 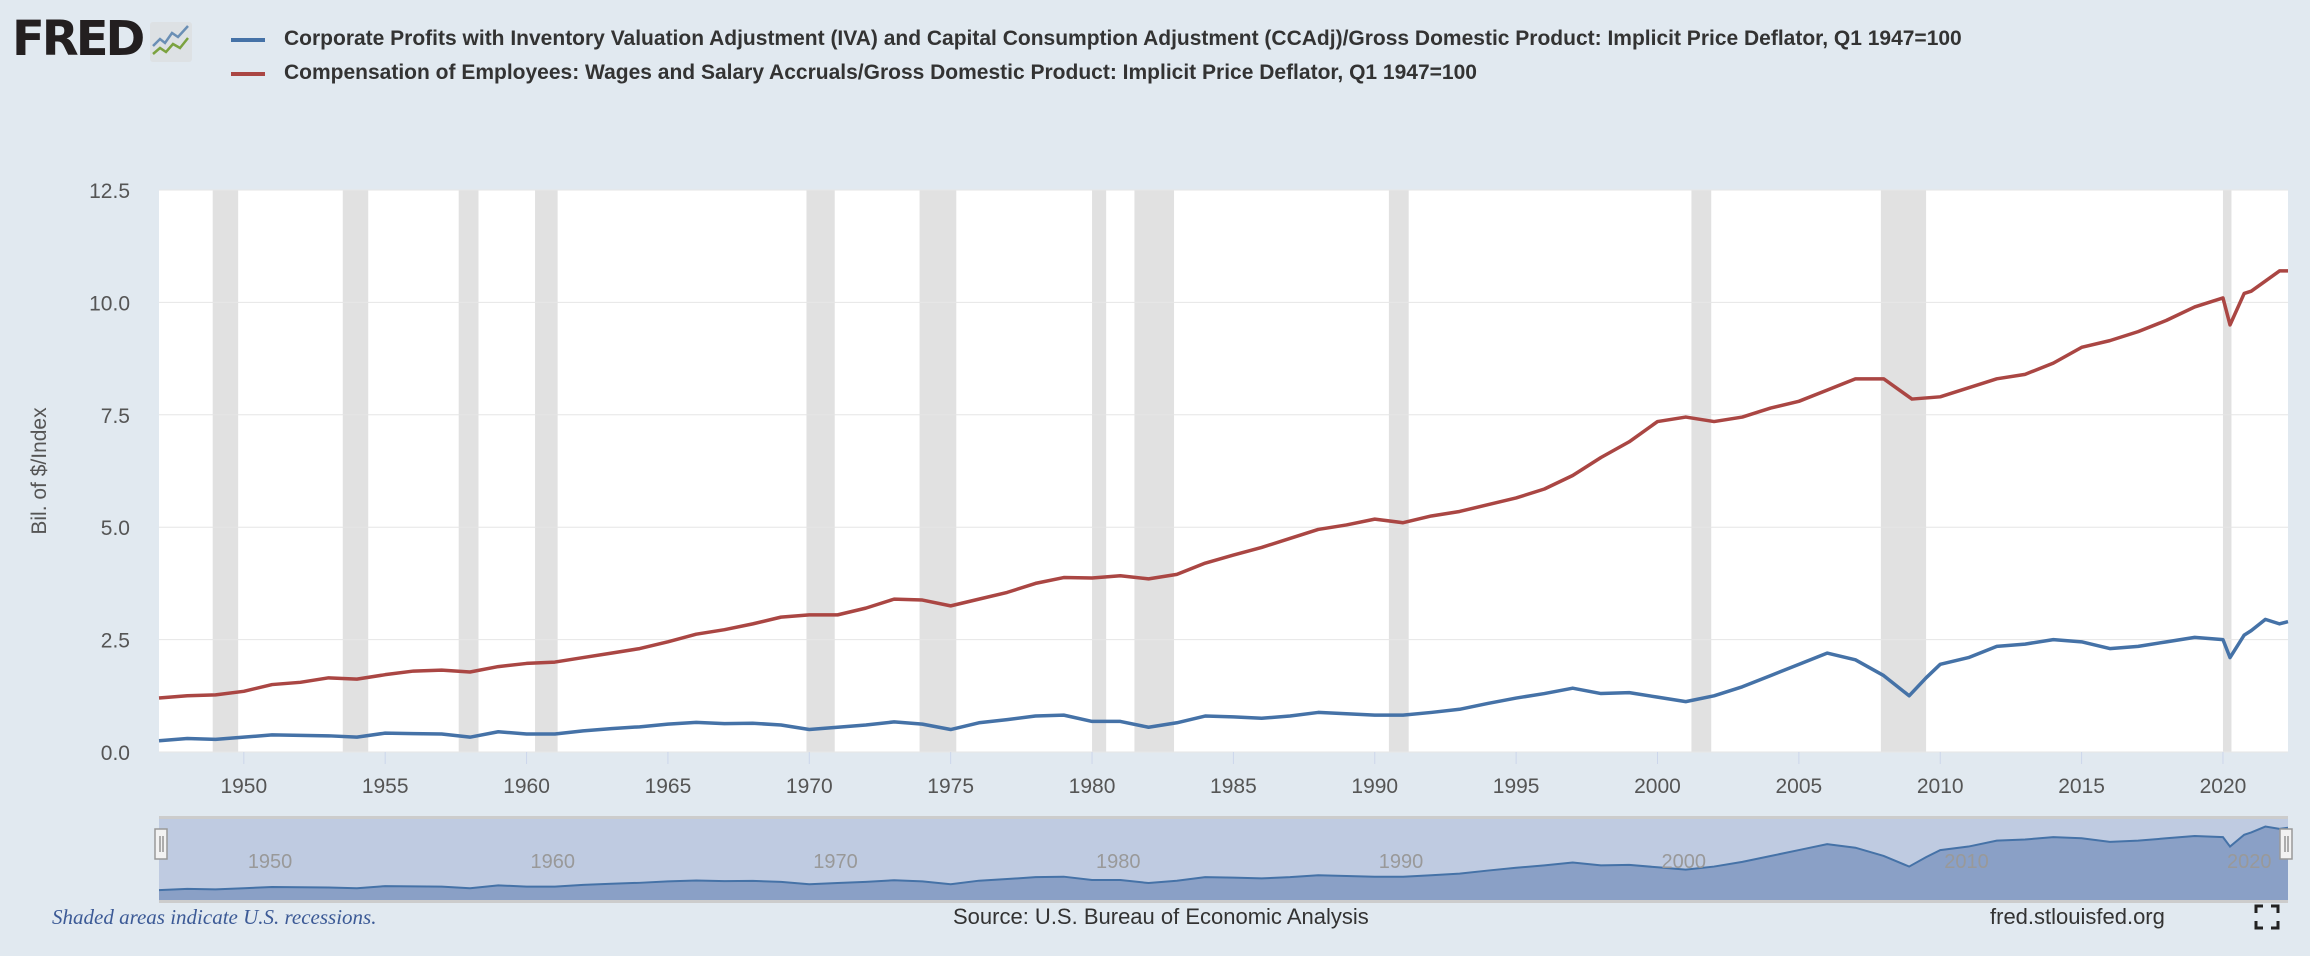 I want to click on x-tick-label: 2005, so click(x=1799, y=786).